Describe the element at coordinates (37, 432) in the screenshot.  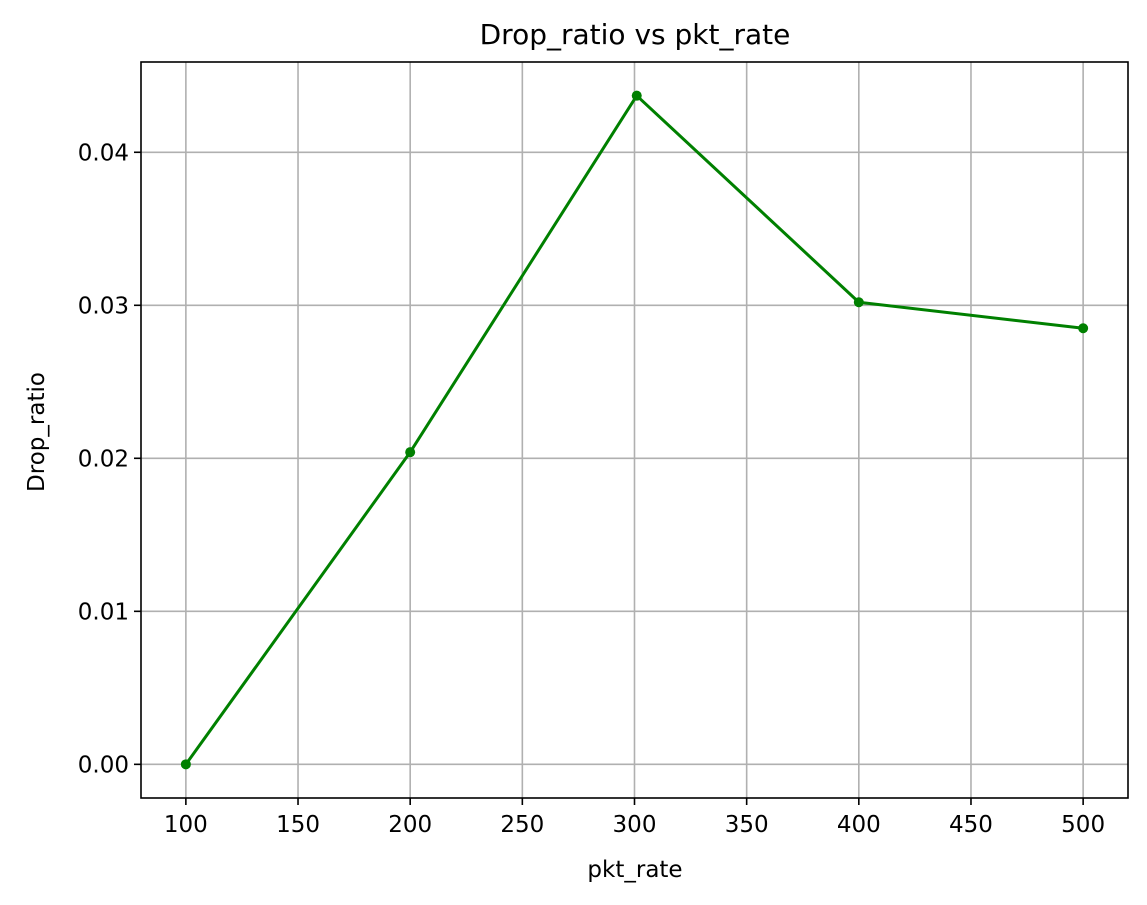
I see `y-axis-label: Drop_ratio` at that location.